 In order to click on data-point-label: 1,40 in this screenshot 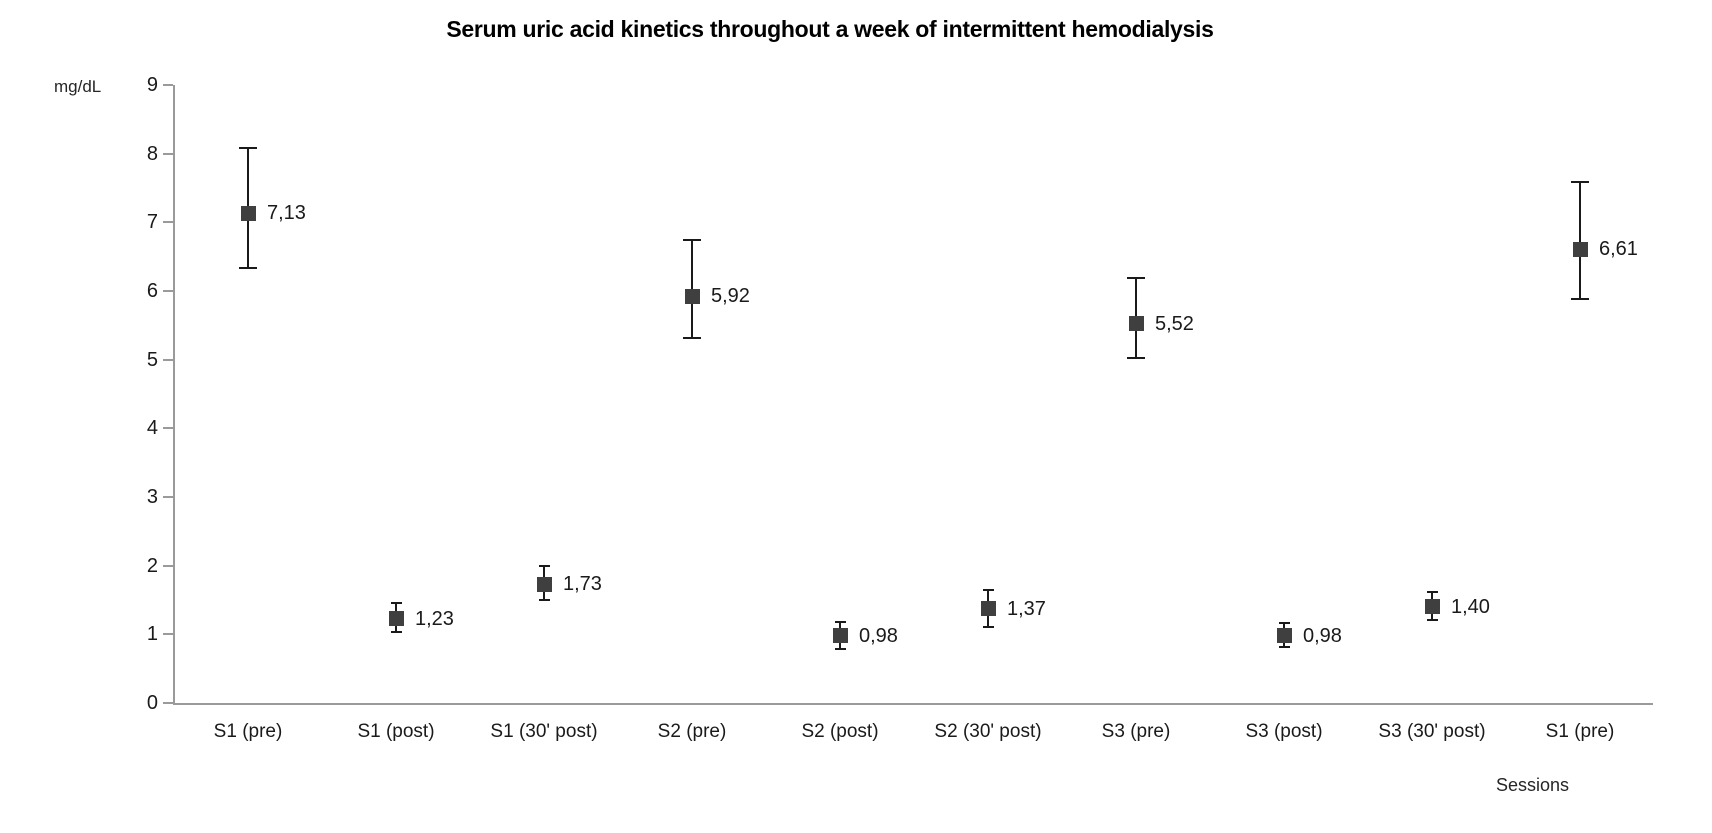, I will do `click(1470, 606)`.